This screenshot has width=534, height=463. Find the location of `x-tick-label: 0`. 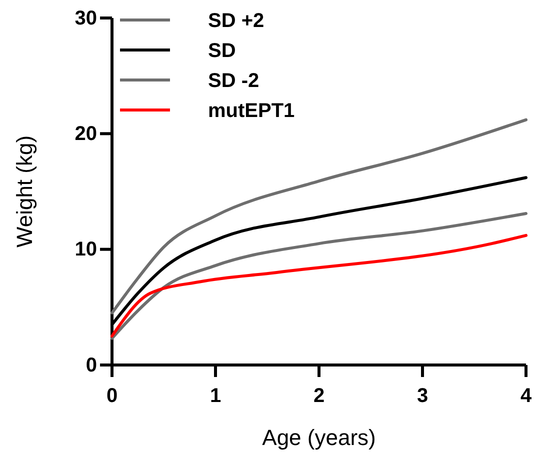

x-tick-label: 0 is located at coordinates (112, 396).